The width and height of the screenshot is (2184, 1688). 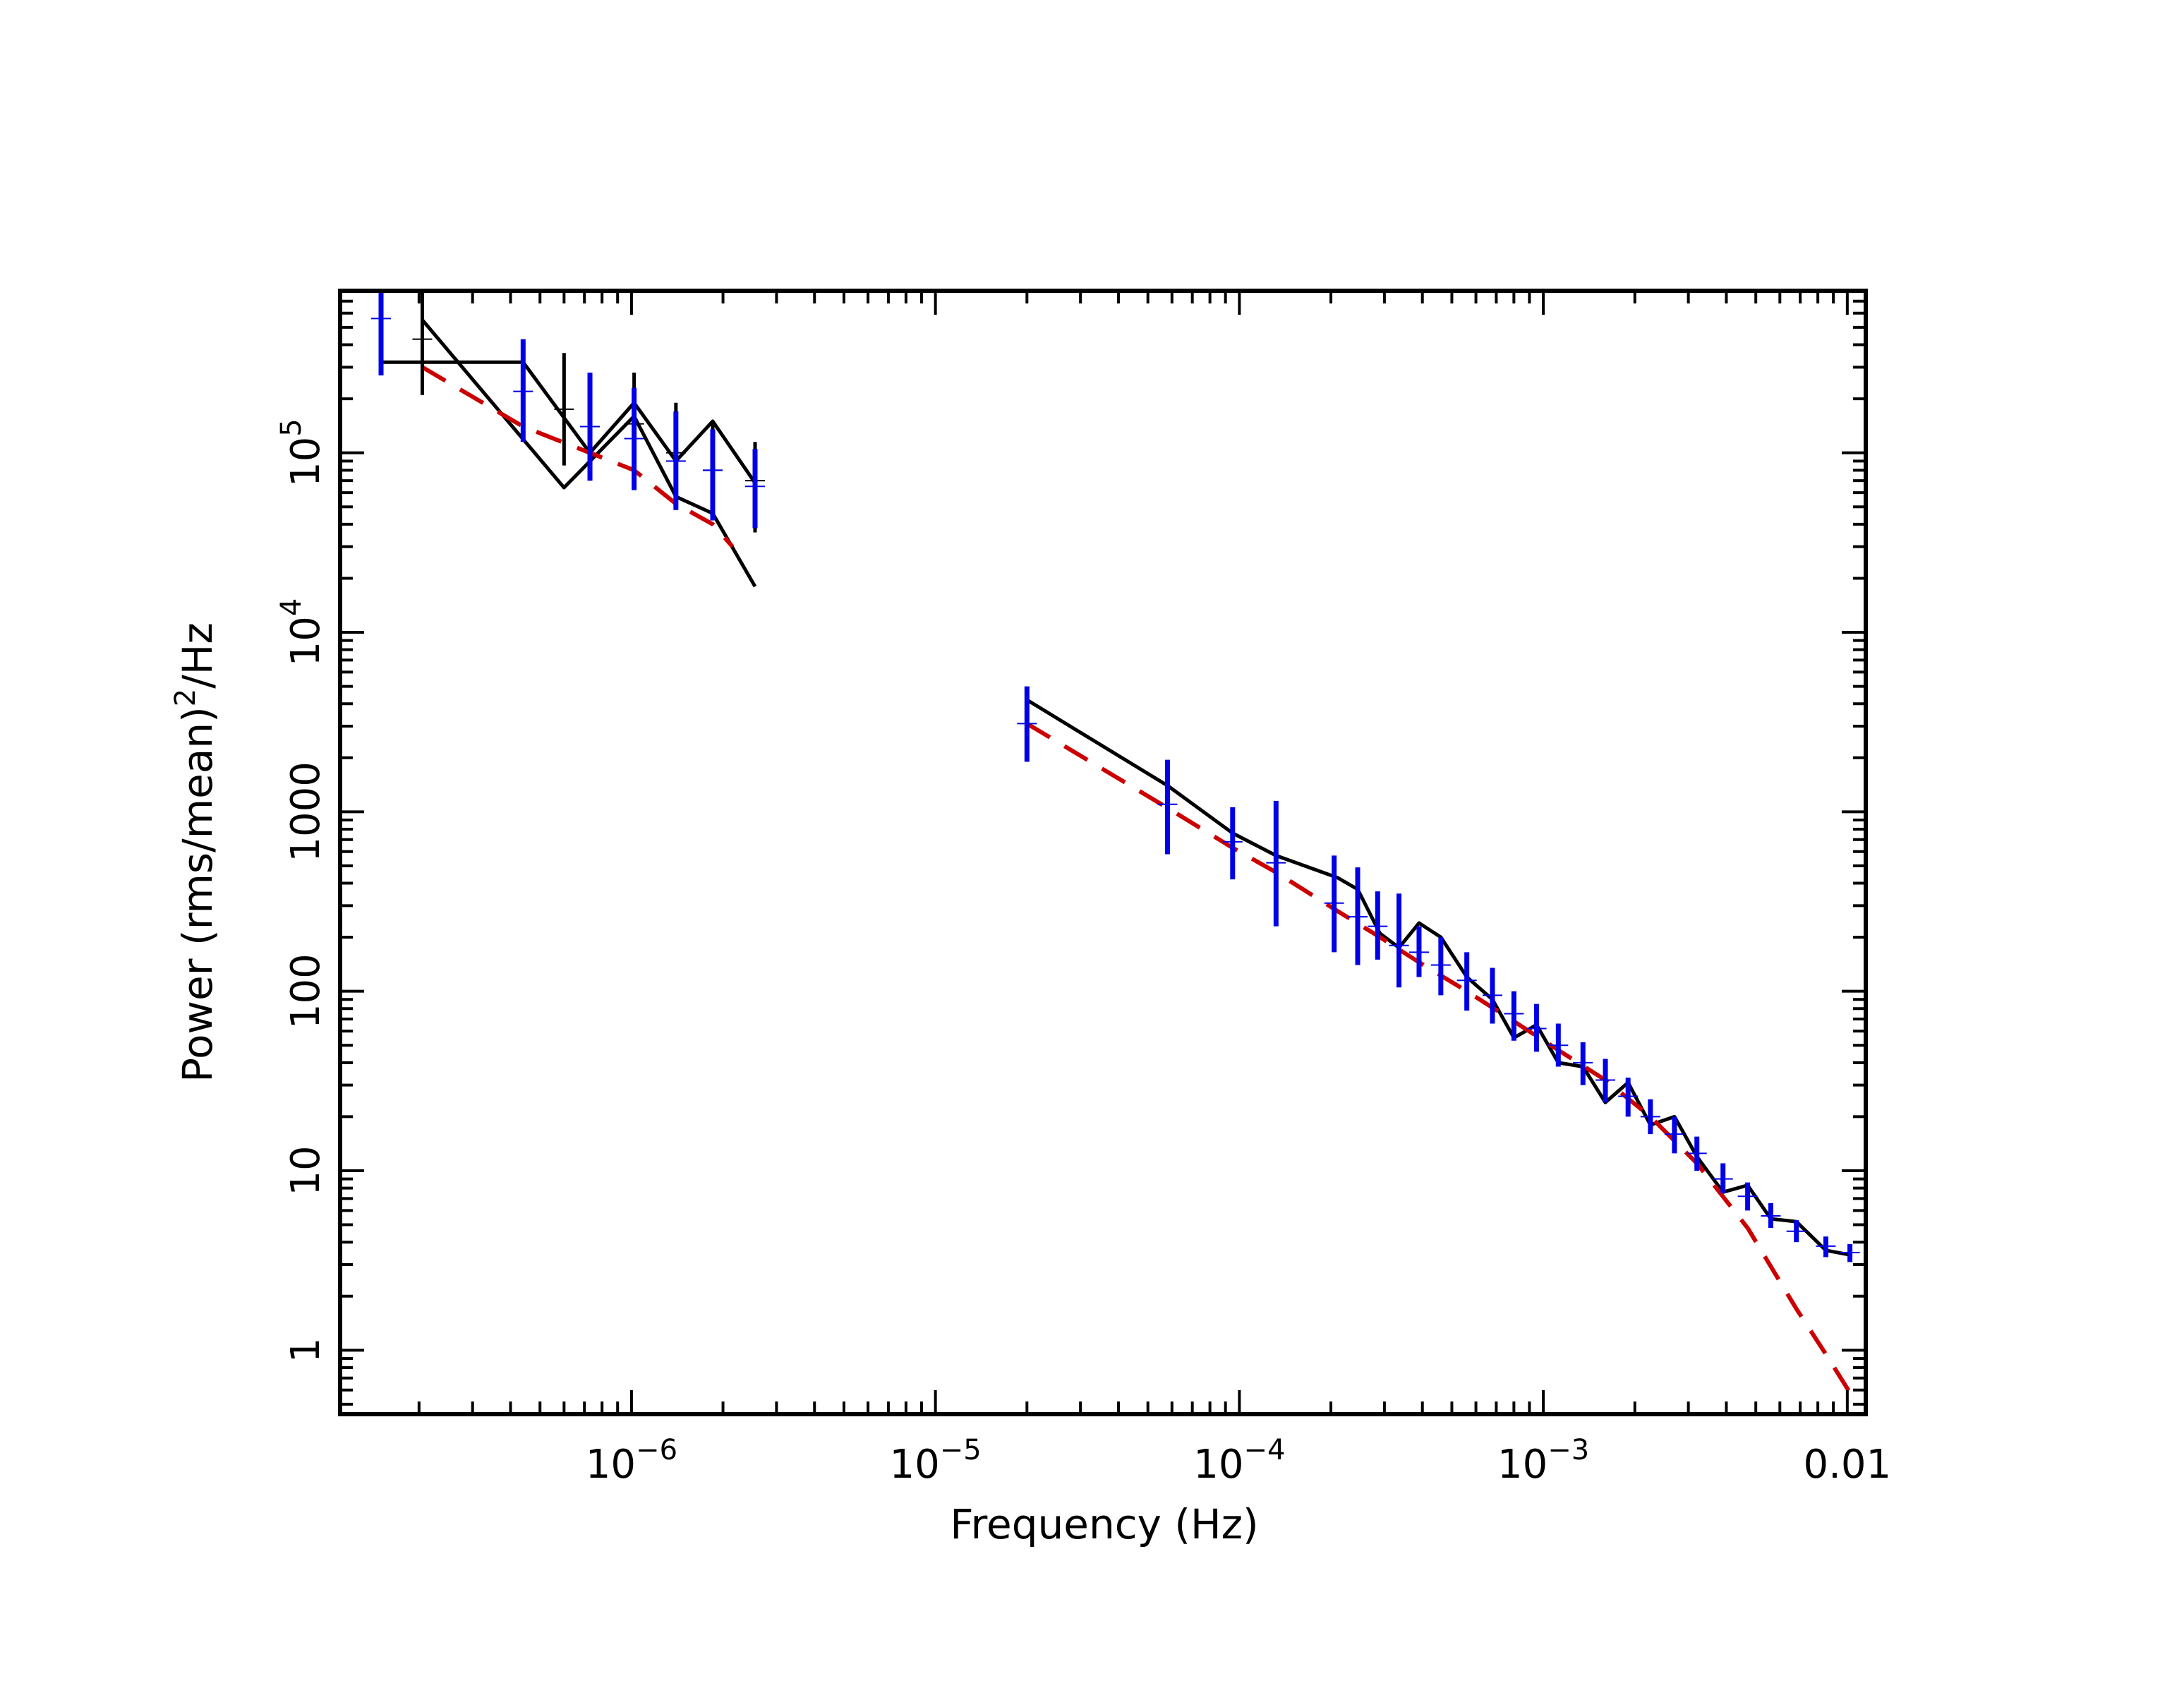 I want to click on x-tick-label-exponent: −6, so click(x=656, y=1450).